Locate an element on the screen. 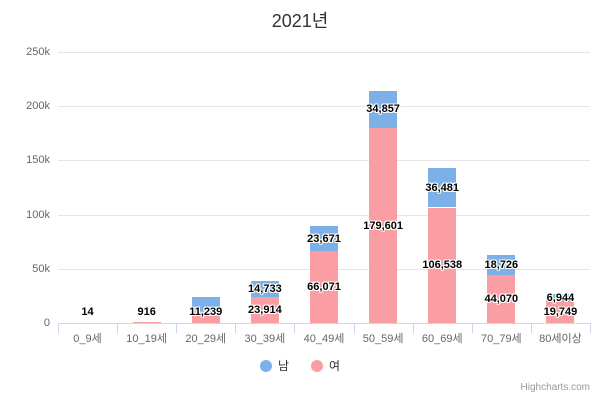 This screenshot has height=400, width=600. highcharts-credits-link: Highcharts.com is located at coordinates (555, 387).